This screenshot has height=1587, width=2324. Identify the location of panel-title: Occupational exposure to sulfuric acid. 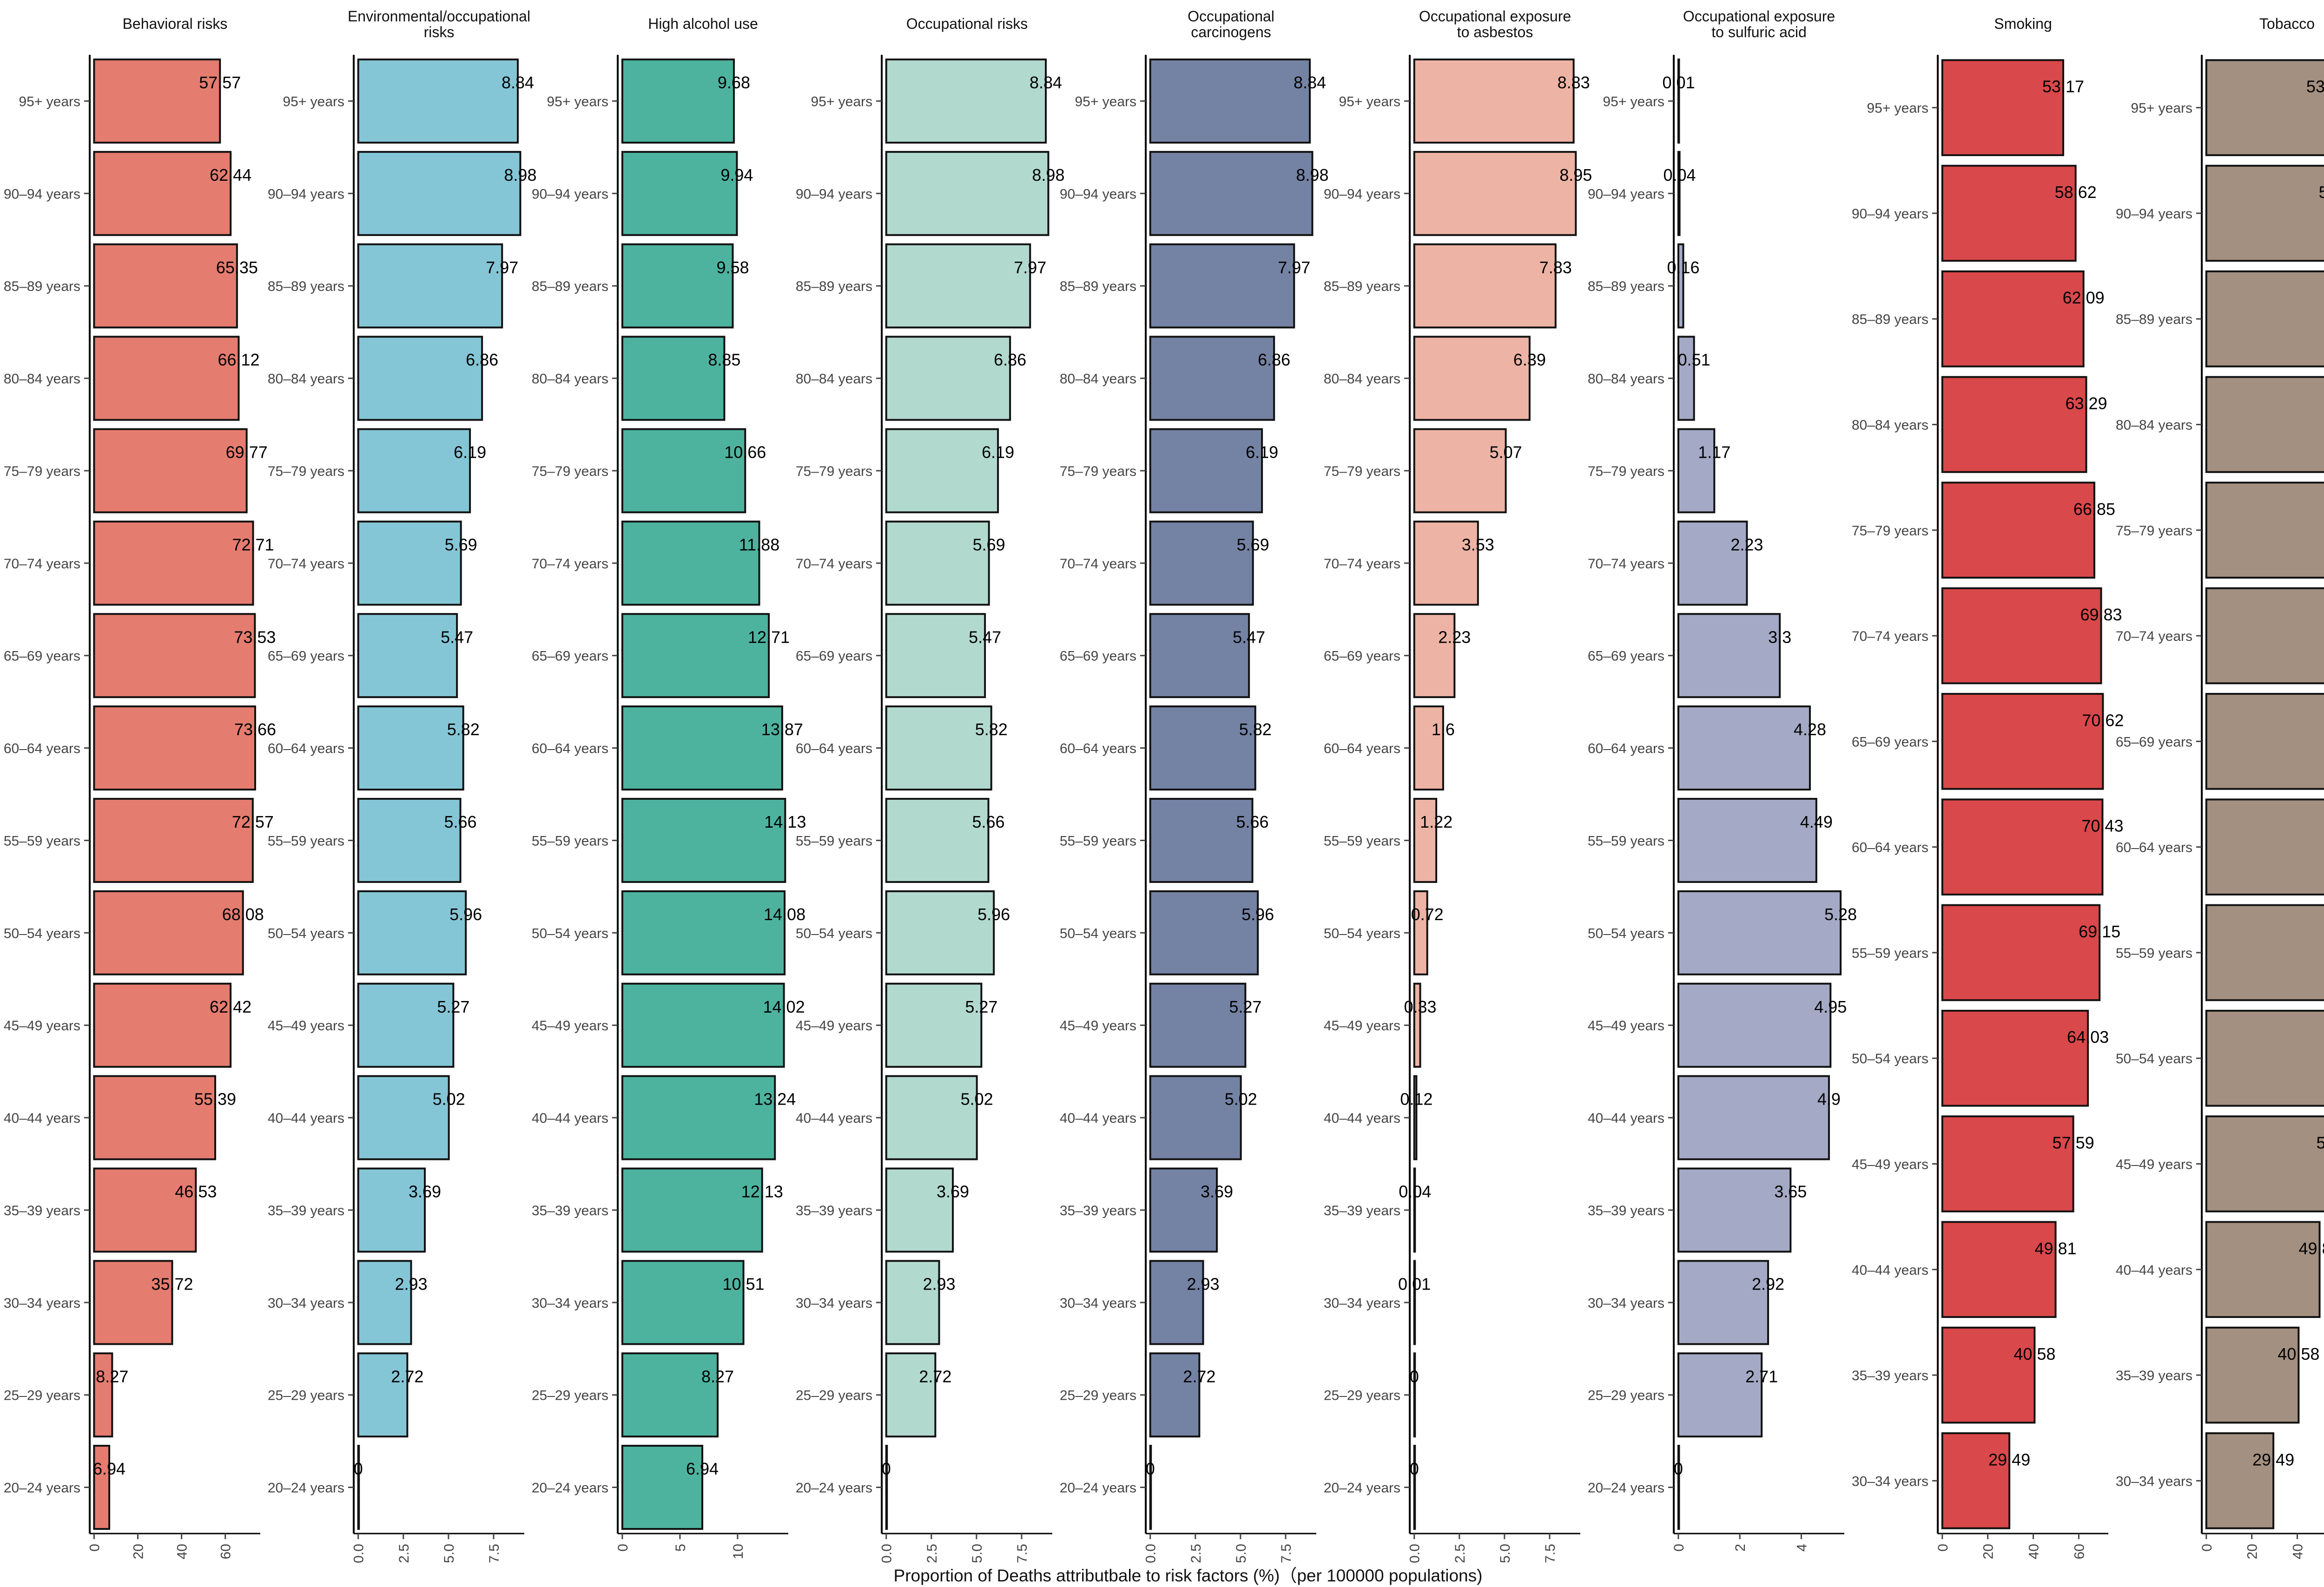
(1759, 24).